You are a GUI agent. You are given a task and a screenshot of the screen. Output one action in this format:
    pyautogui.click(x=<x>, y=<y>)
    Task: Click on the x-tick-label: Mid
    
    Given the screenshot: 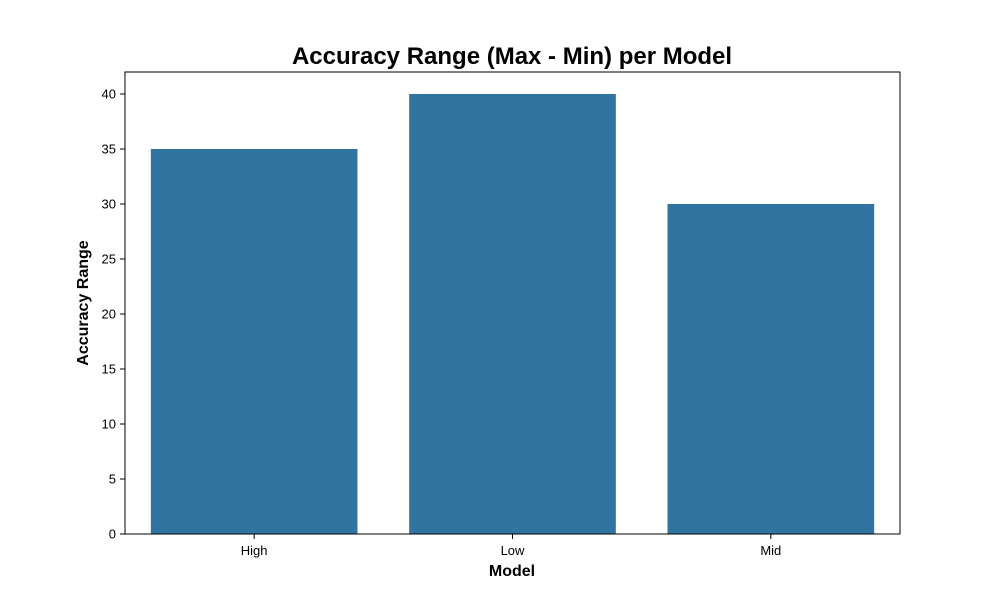 What is the action you would take?
    pyautogui.click(x=770, y=550)
    